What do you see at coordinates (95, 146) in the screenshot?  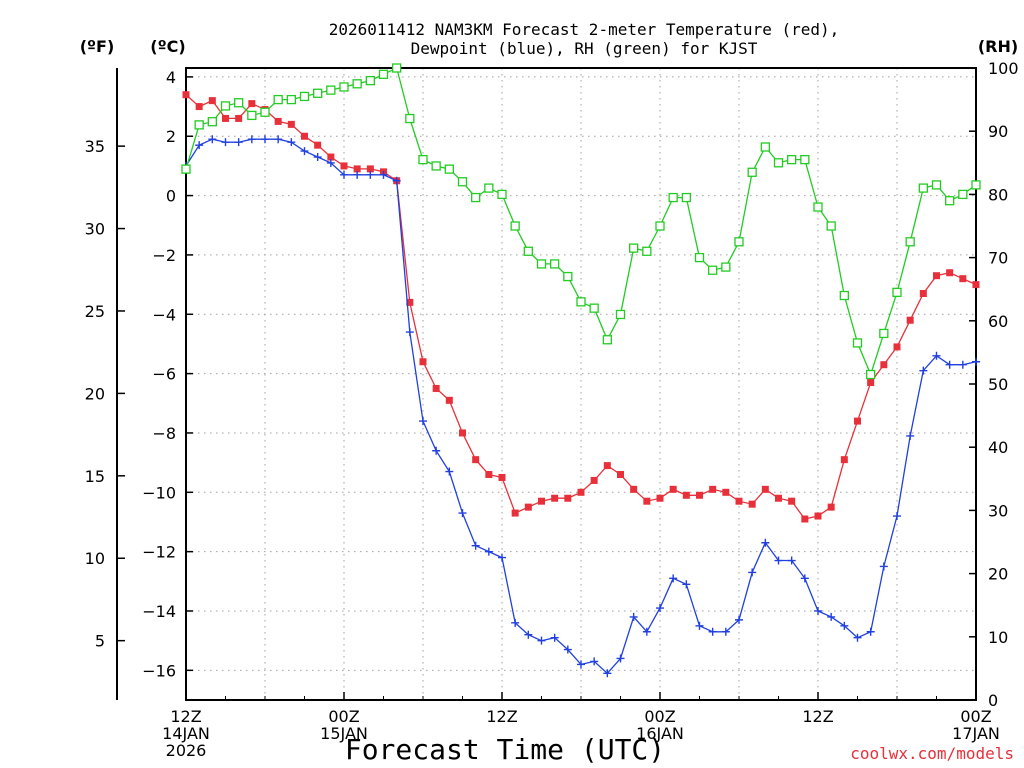 I see `fahrenheit-tick-label: 35` at bounding box center [95, 146].